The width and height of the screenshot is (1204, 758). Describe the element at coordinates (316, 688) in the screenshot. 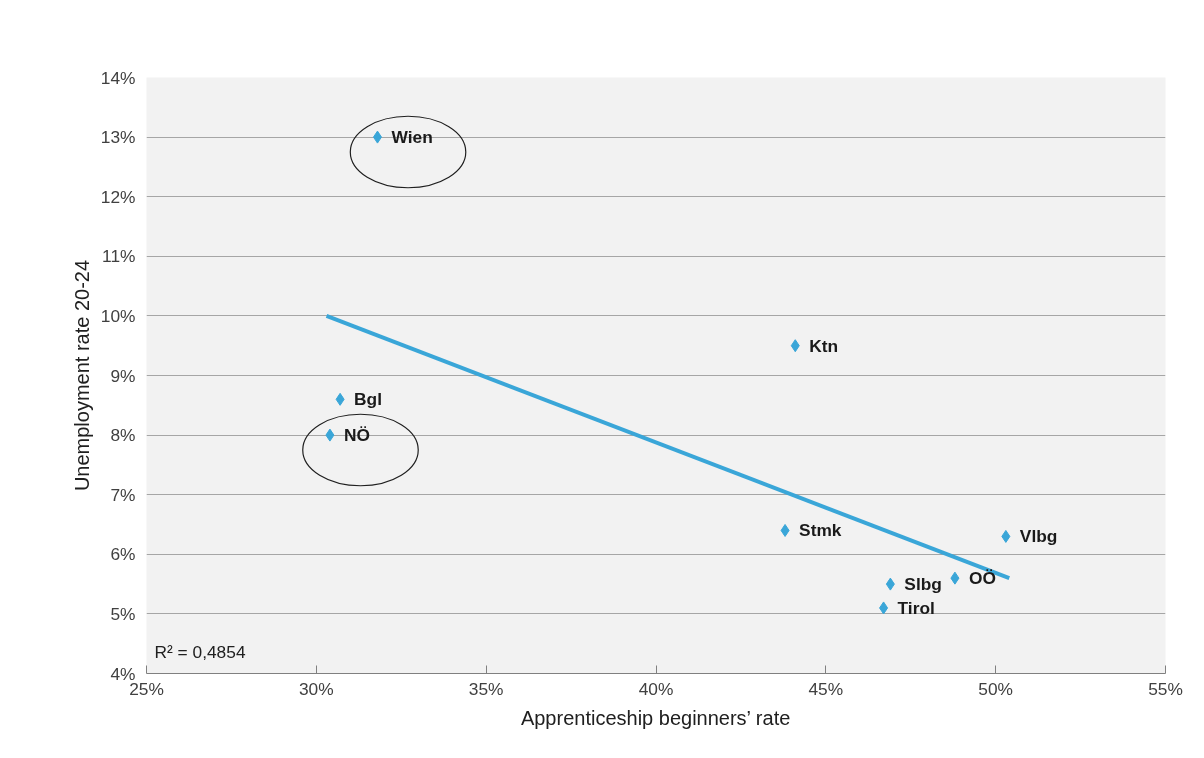

I see `x-tick-label: 30%` at that location.